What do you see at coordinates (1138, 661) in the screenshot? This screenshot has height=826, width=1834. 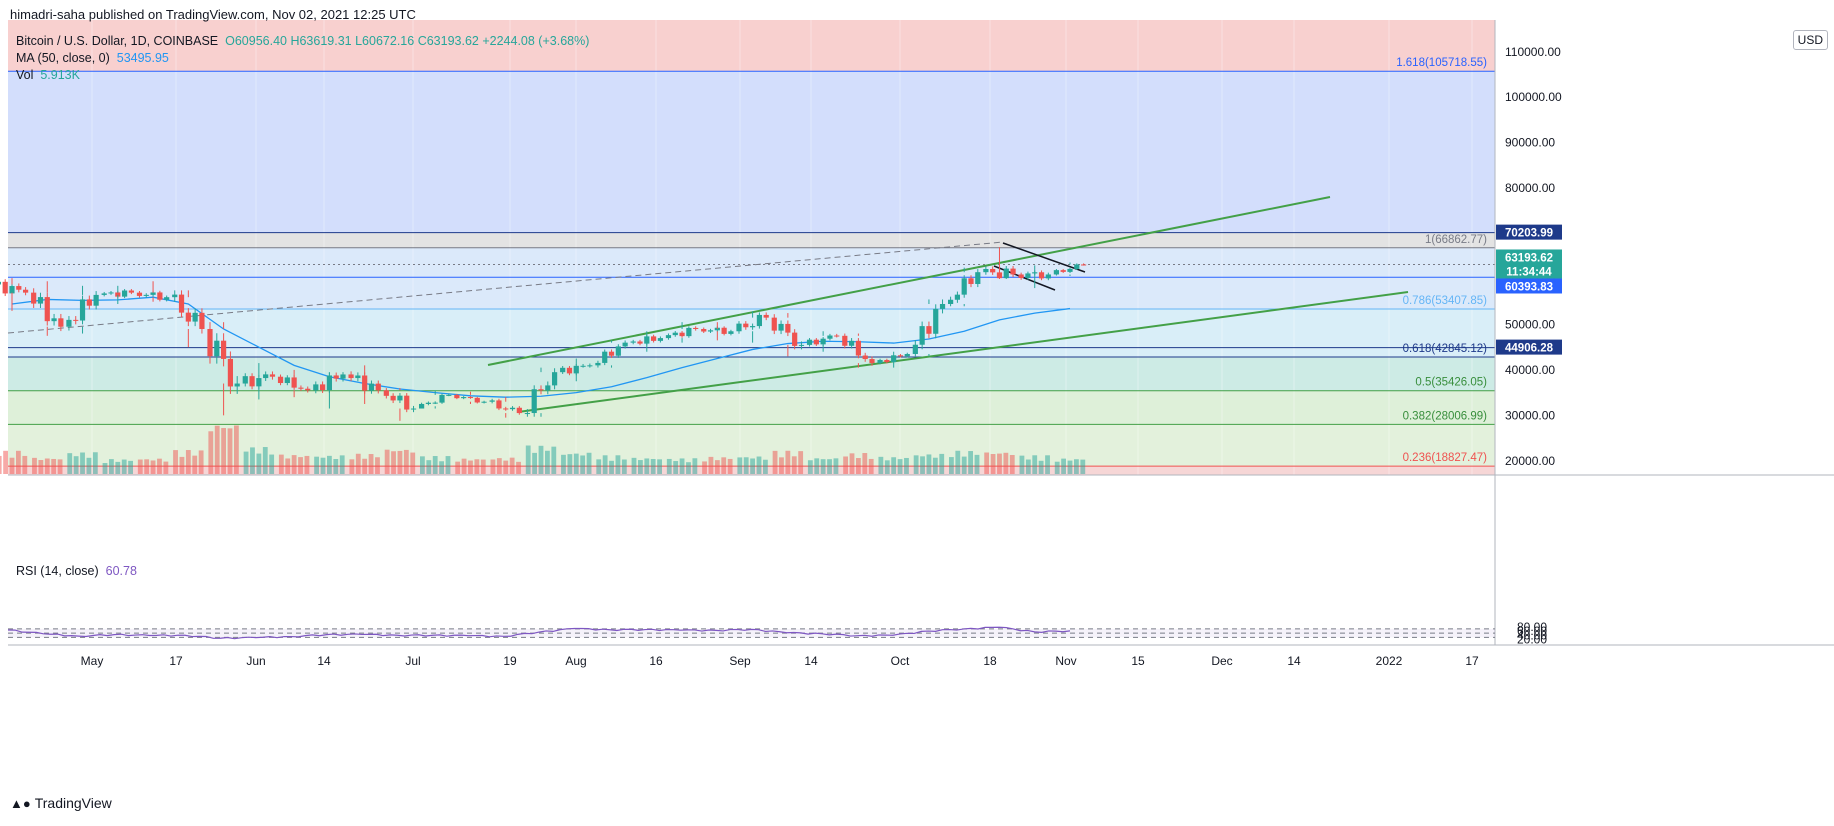 I see `time-tick-label: 15` at bounding box center [1138, 661].